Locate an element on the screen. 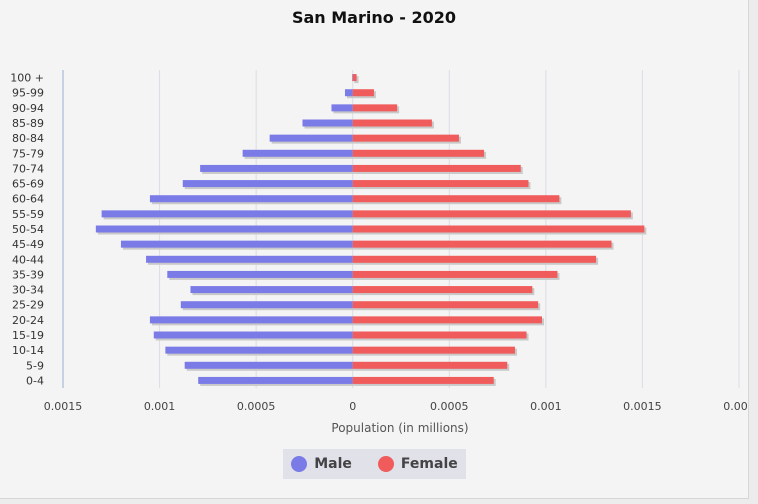 Image resolution: width=758 pixels, height=504 pixels. x-axis-title: Population (in millions) is located at coordinates (399, 428).